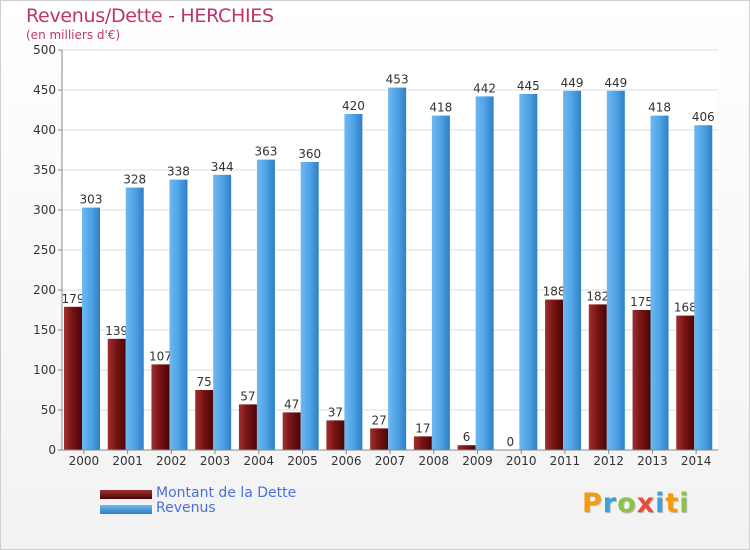 The width and height of the screenshot is (750, 550). What do you see at coordinates (44, 330) in the screenshot?
I see `y-tick-label: 150` at bounding box center [44, 330].